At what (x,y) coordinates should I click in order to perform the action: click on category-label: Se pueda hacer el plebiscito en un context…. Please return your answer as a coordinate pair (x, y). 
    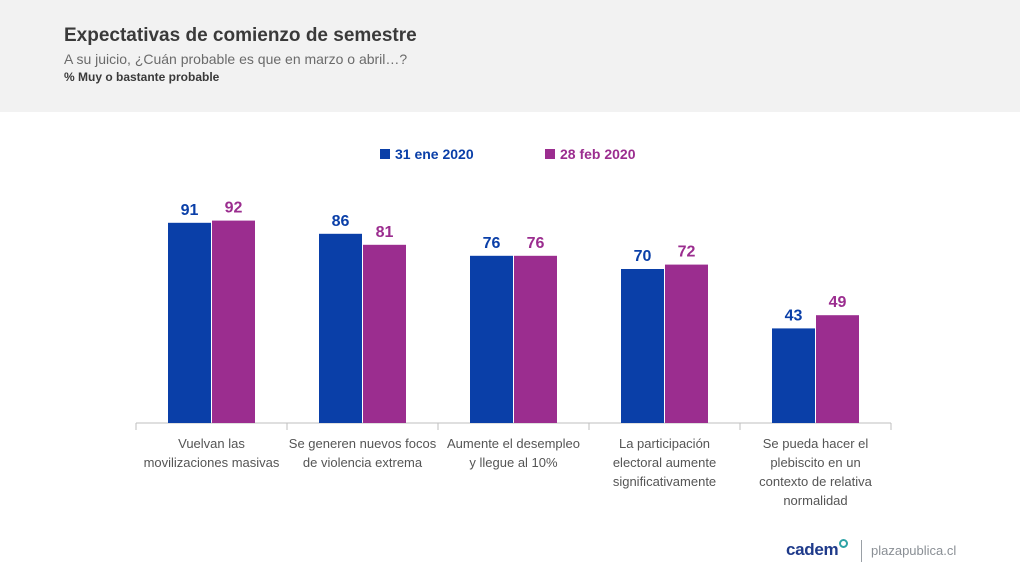
    Looking at the image, I should click on (816, 472).